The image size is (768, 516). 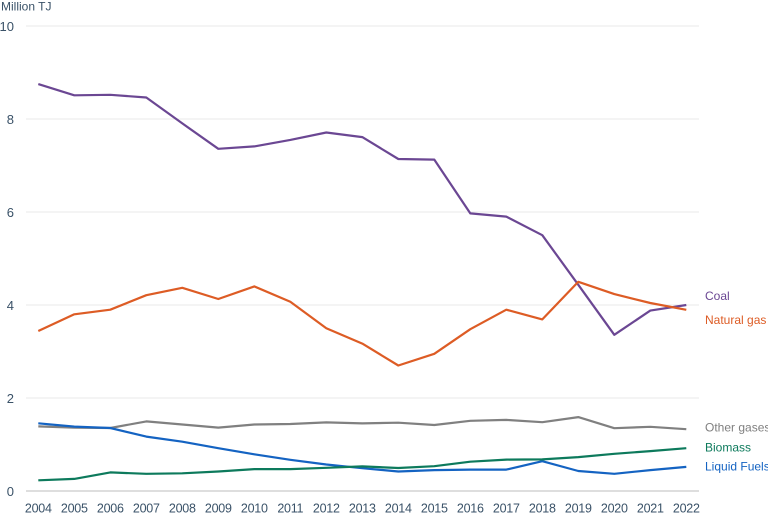 What do you see at coordinates (10, 305) in the screenshot?
I see `svg-text: 4` at bounding box center [10, 305].